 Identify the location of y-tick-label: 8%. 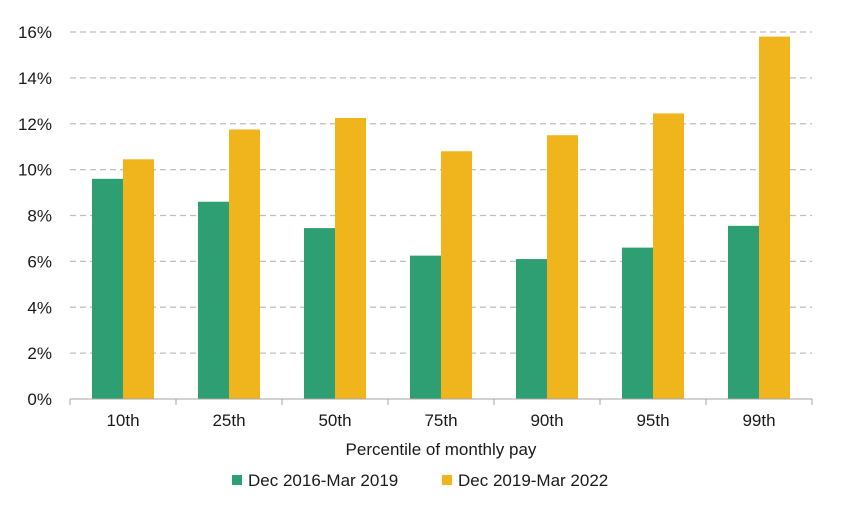
(39, 216).